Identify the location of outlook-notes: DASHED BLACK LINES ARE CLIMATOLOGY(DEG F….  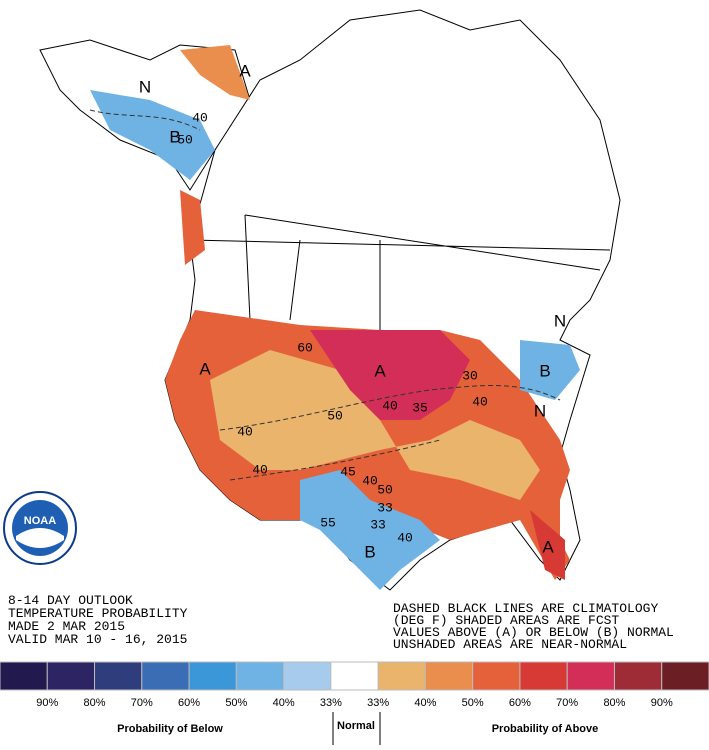
(533, 626).